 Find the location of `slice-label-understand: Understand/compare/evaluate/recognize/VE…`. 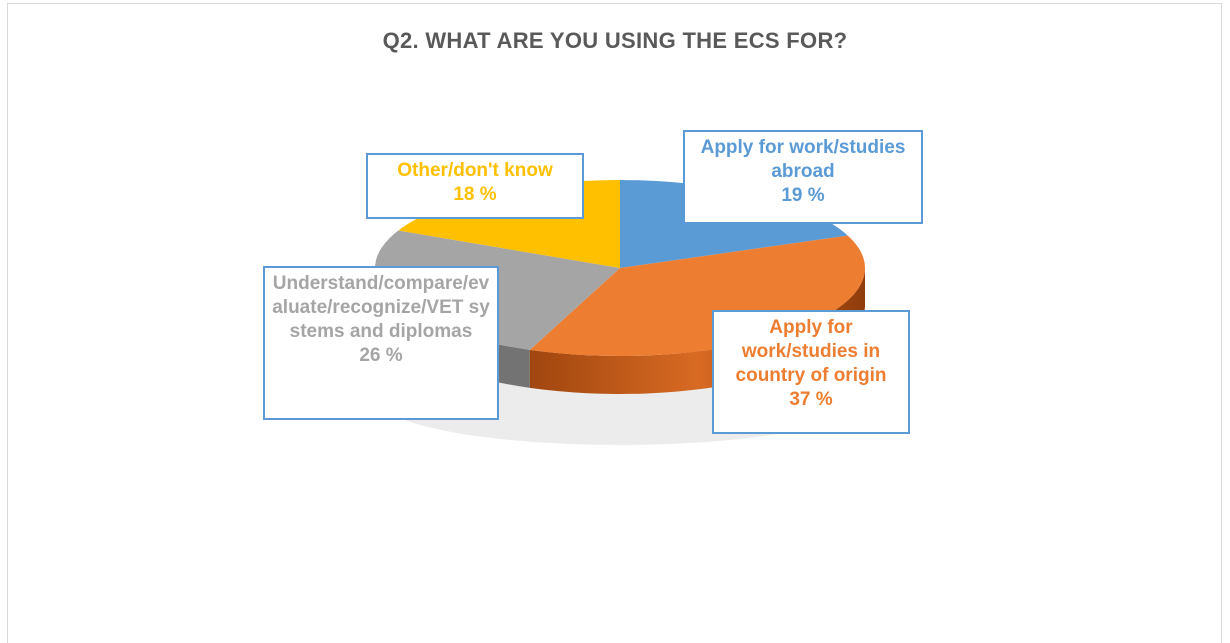

slice-label-understand: Understand/compare/evaluate/recognize/VE… is located at coordinates (381, 343).